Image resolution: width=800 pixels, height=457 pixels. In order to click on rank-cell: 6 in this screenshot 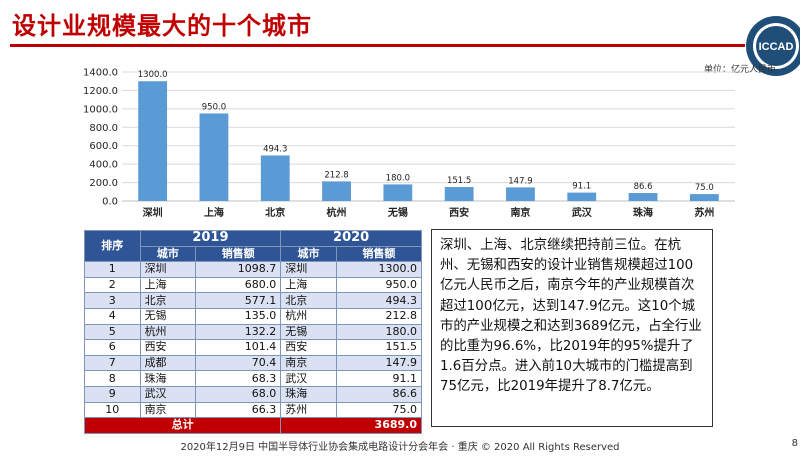, I will do `click(112, 347)`.